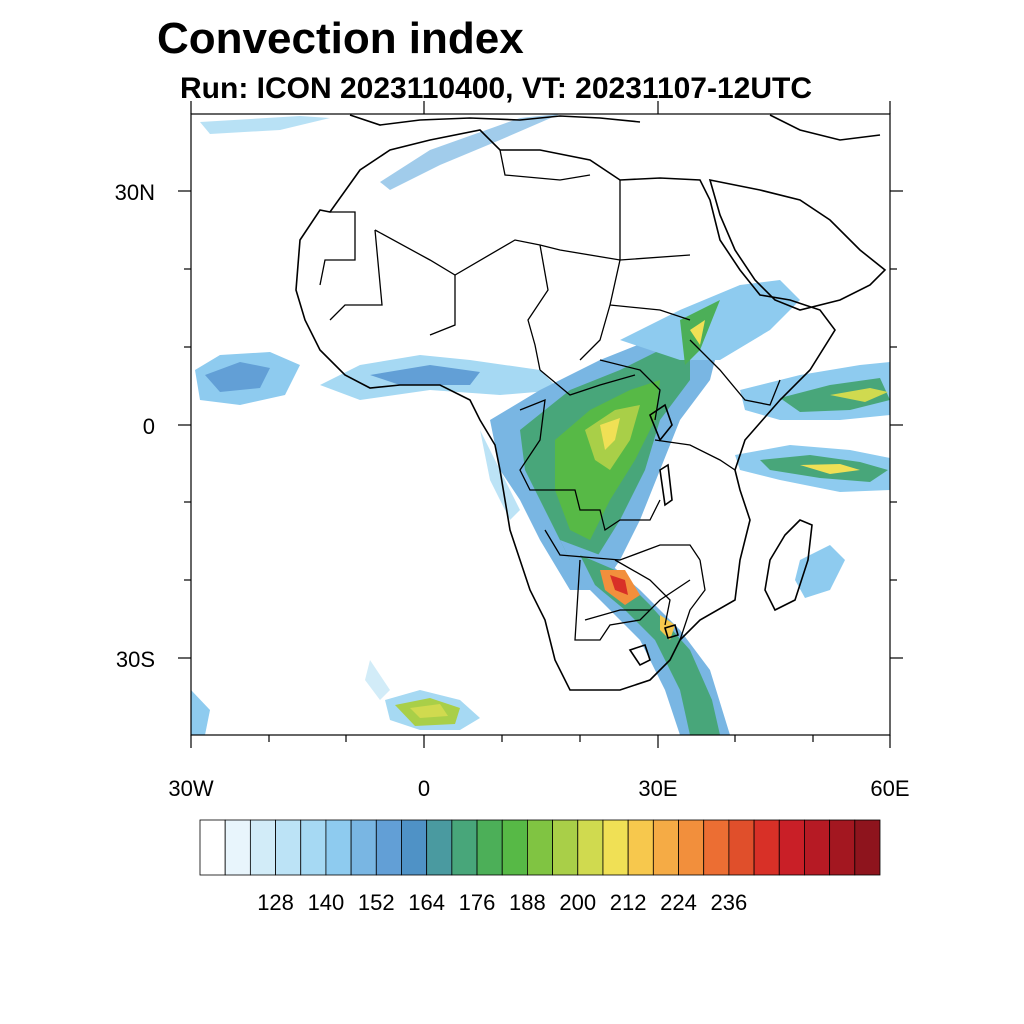  Describe the element at coordinates (134, 192) in the screenshot. I see `lat-label-30n: 30N` at that location.